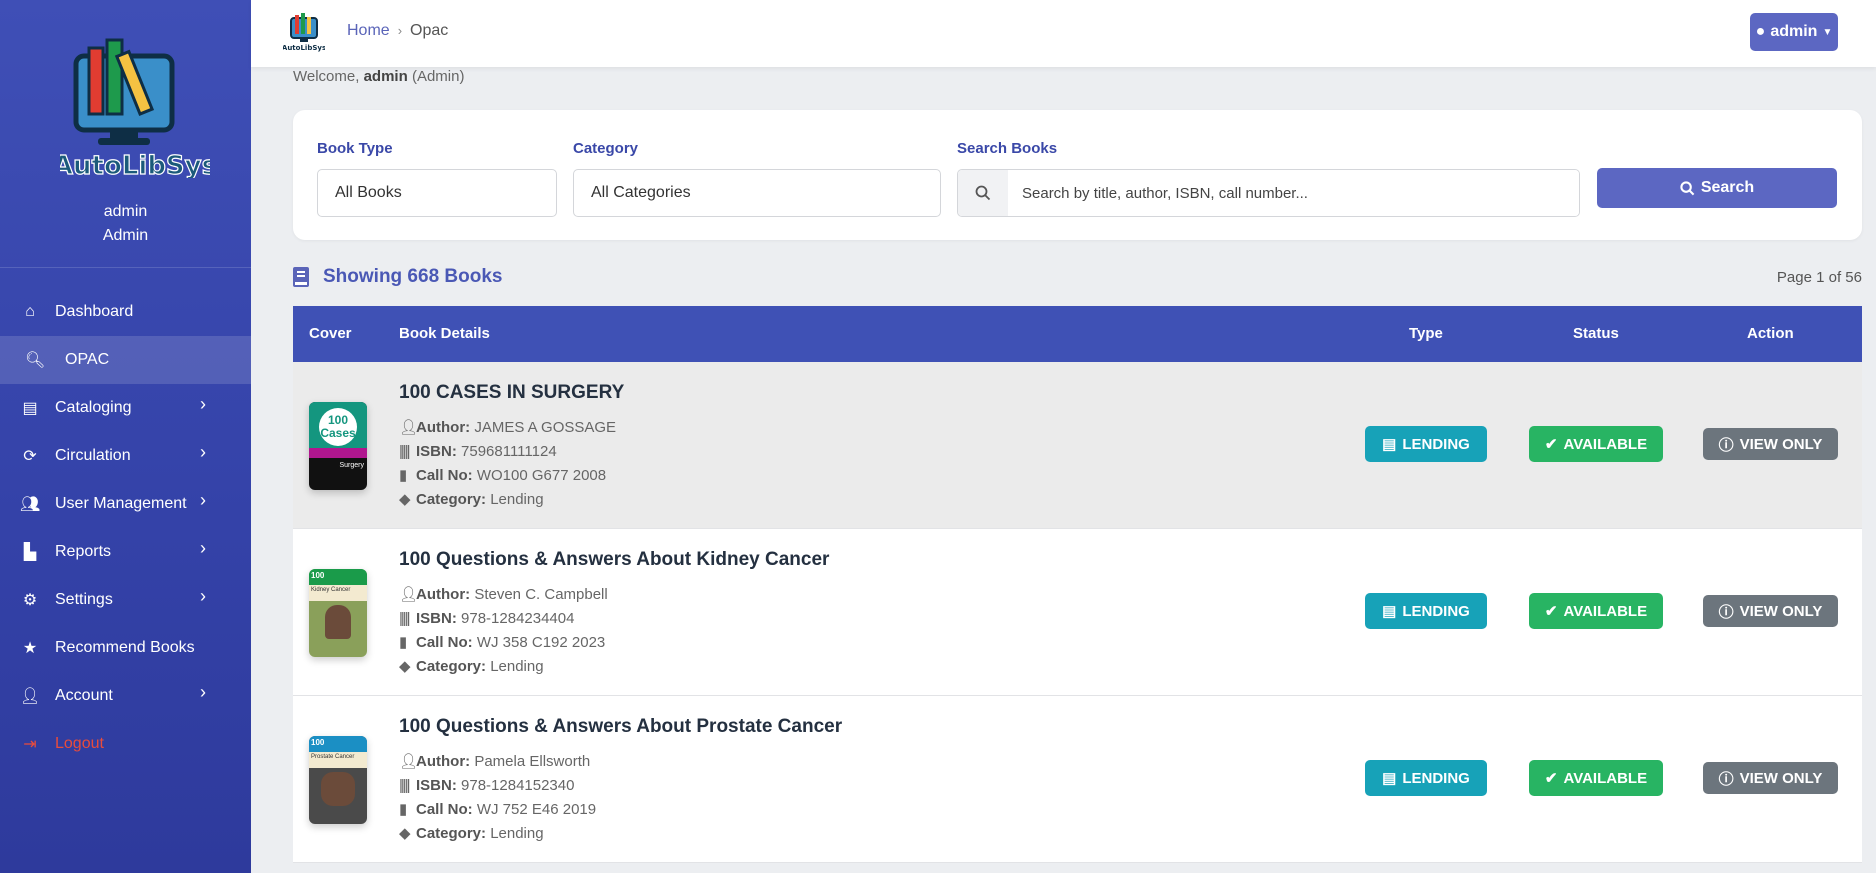 The height and width of the screenshot is (873, 1876). What do you see at coordinates (338, 613) in the screenshot?
I see `book-cover: 100 Kidney Cancer` at bounding box center [338, 613].